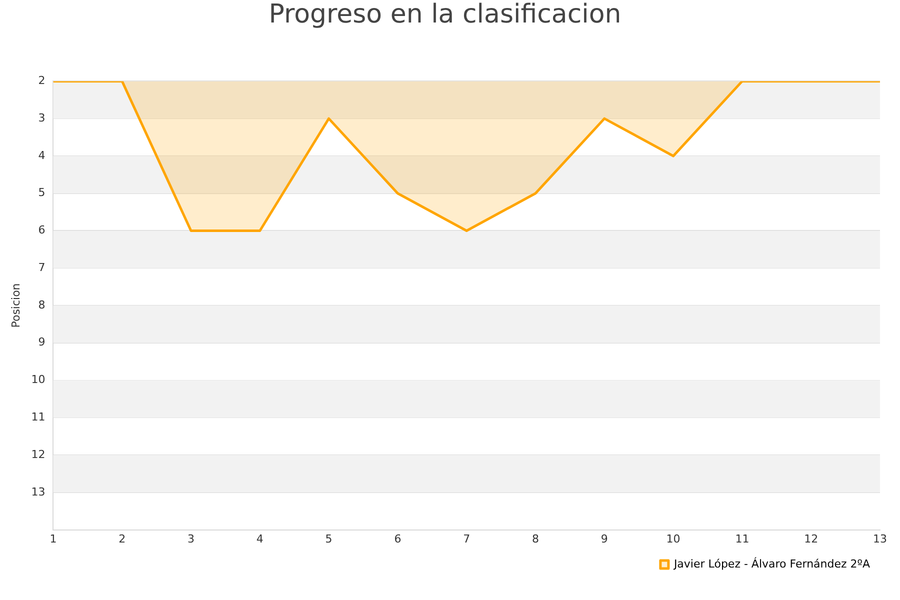 Image resolution: width=900 pixels, height=600 pixels. Describe the element at coordinates (42, 267) in the screenshot. I see `y-tick-label: 7` at that location.